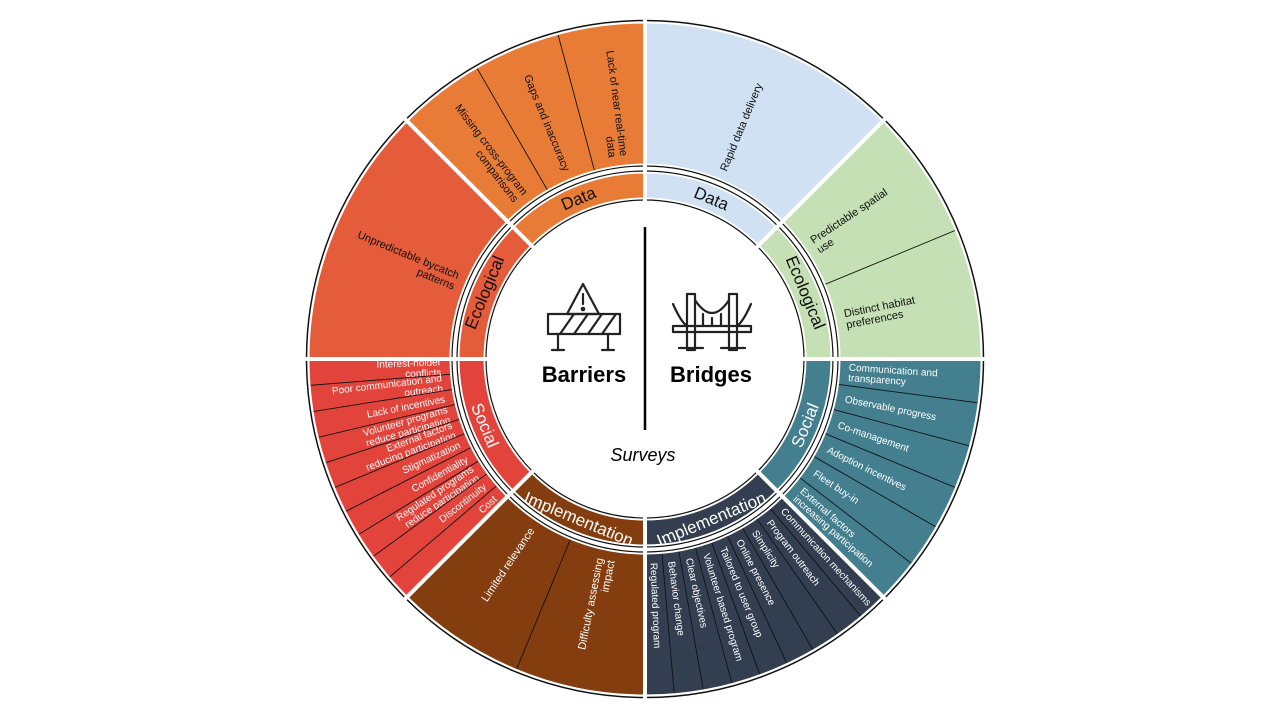 The width and height of the screenshot is (1280, 720). I want to click on center-panel: Barriers Bridges Surveys, so click(647, 346).